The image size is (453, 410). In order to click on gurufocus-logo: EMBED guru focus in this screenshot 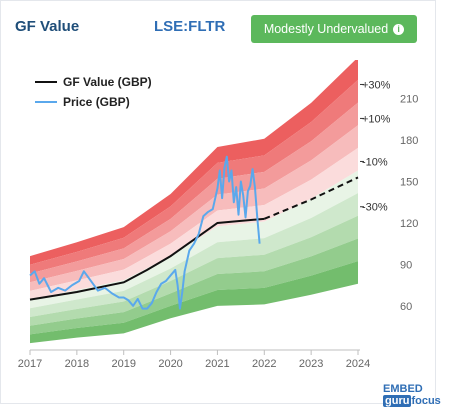, I will do `click(412, 395)`.